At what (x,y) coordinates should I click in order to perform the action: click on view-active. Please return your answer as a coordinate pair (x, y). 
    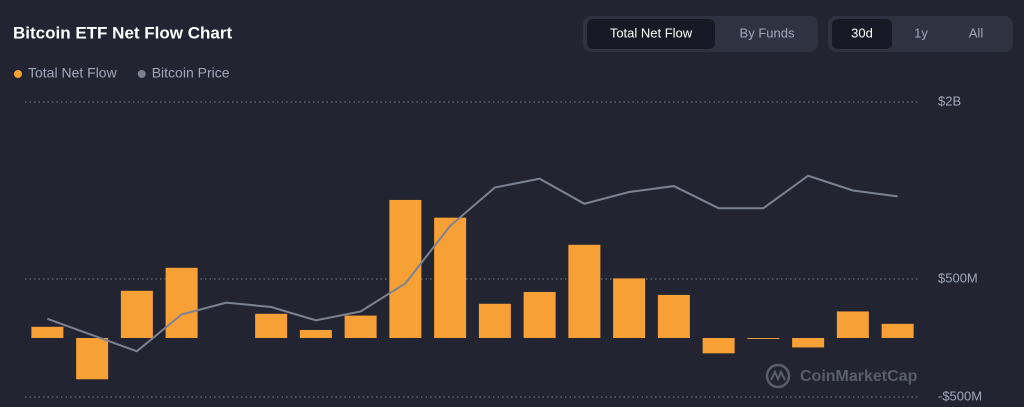
    Looking at the image, I should click on (651, 34).